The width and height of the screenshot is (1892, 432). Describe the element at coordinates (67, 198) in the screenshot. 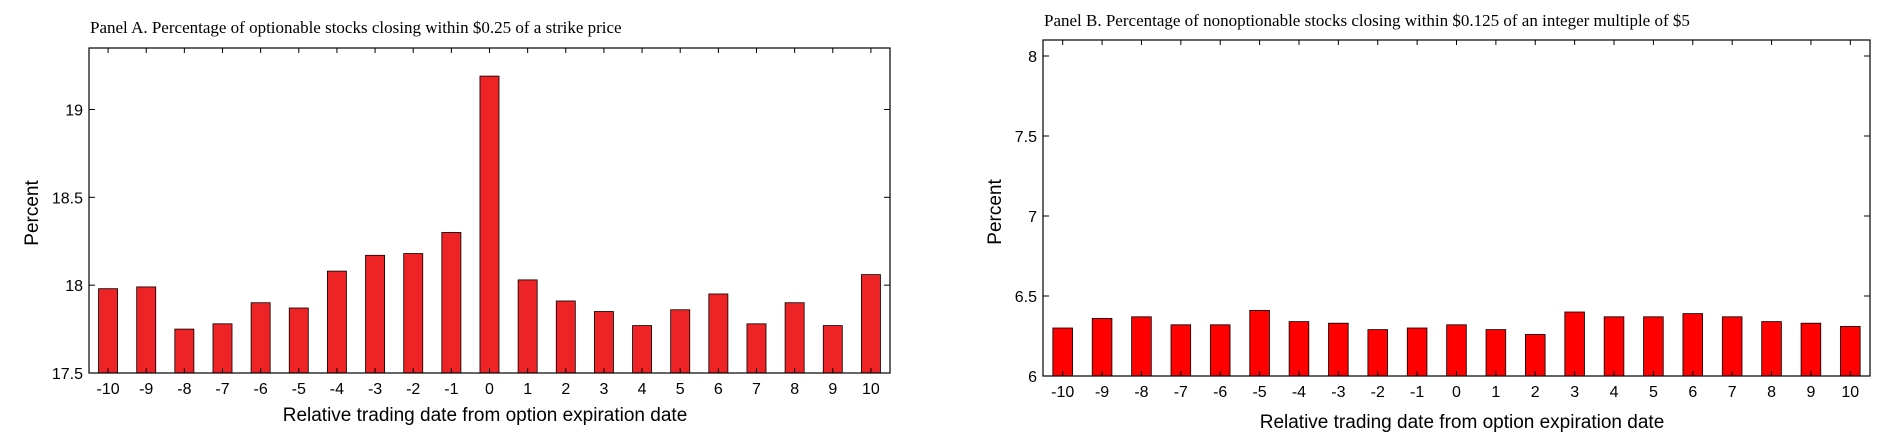

I see `panel-a-y-tick-label: 18.5` at that location.